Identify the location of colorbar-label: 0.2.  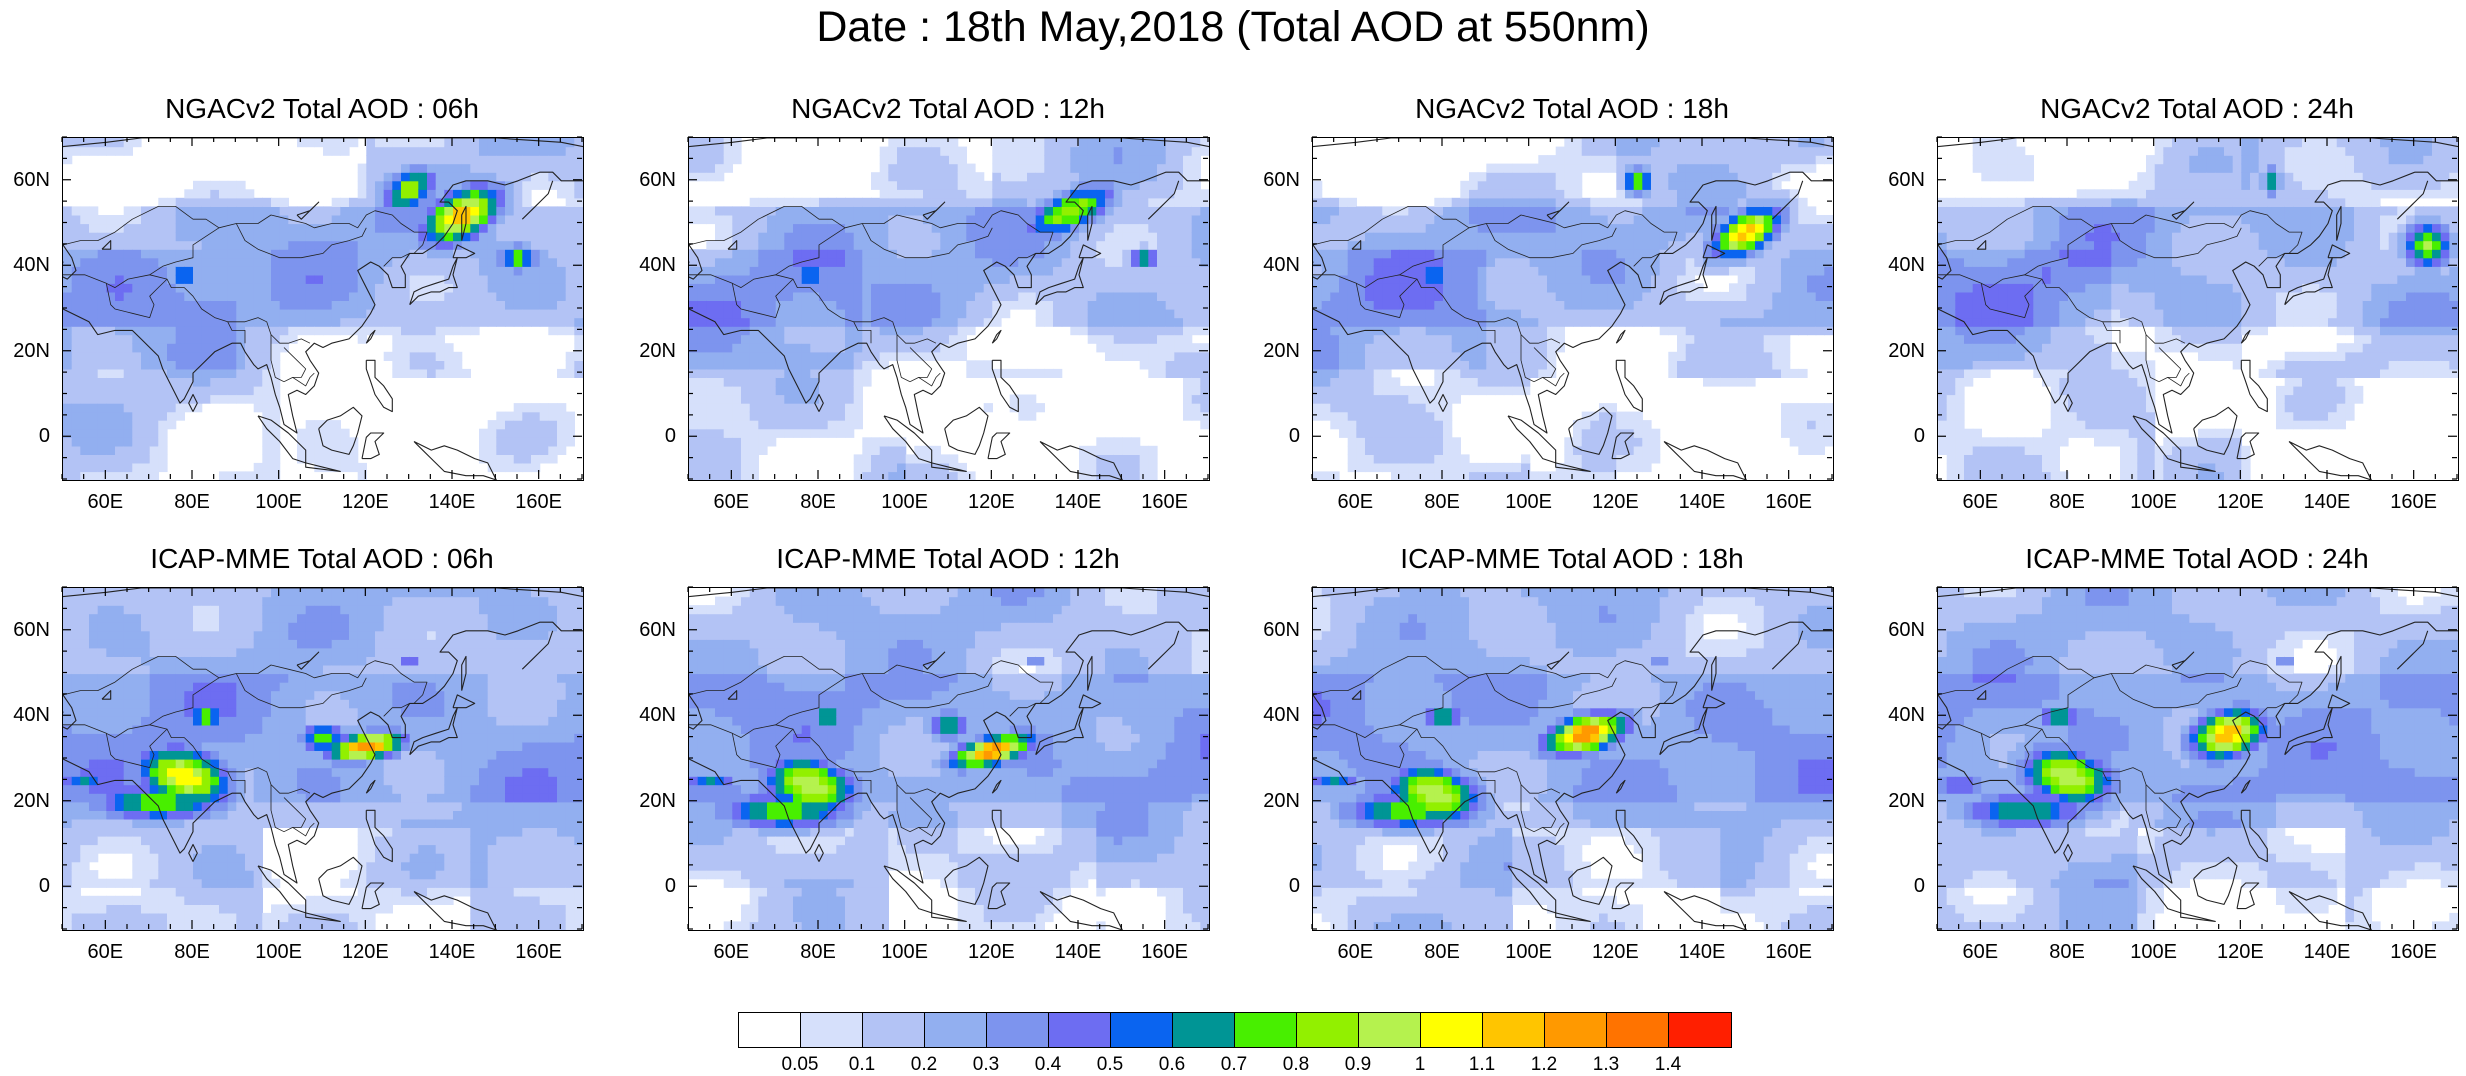
(924, 1065).